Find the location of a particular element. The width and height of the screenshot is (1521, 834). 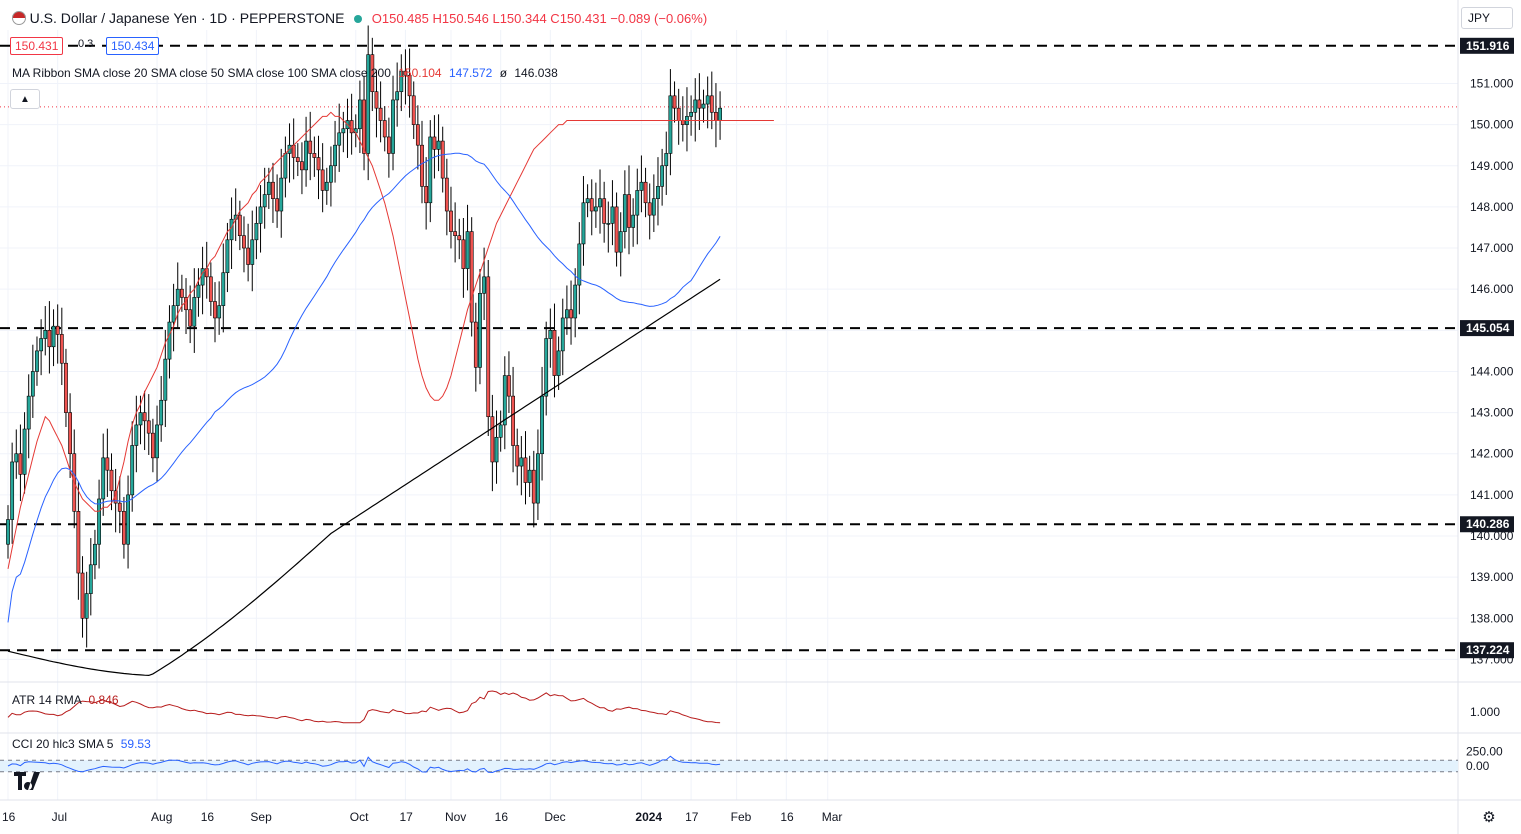

bid-price: 150.431 is located at coordinates (37, 46).